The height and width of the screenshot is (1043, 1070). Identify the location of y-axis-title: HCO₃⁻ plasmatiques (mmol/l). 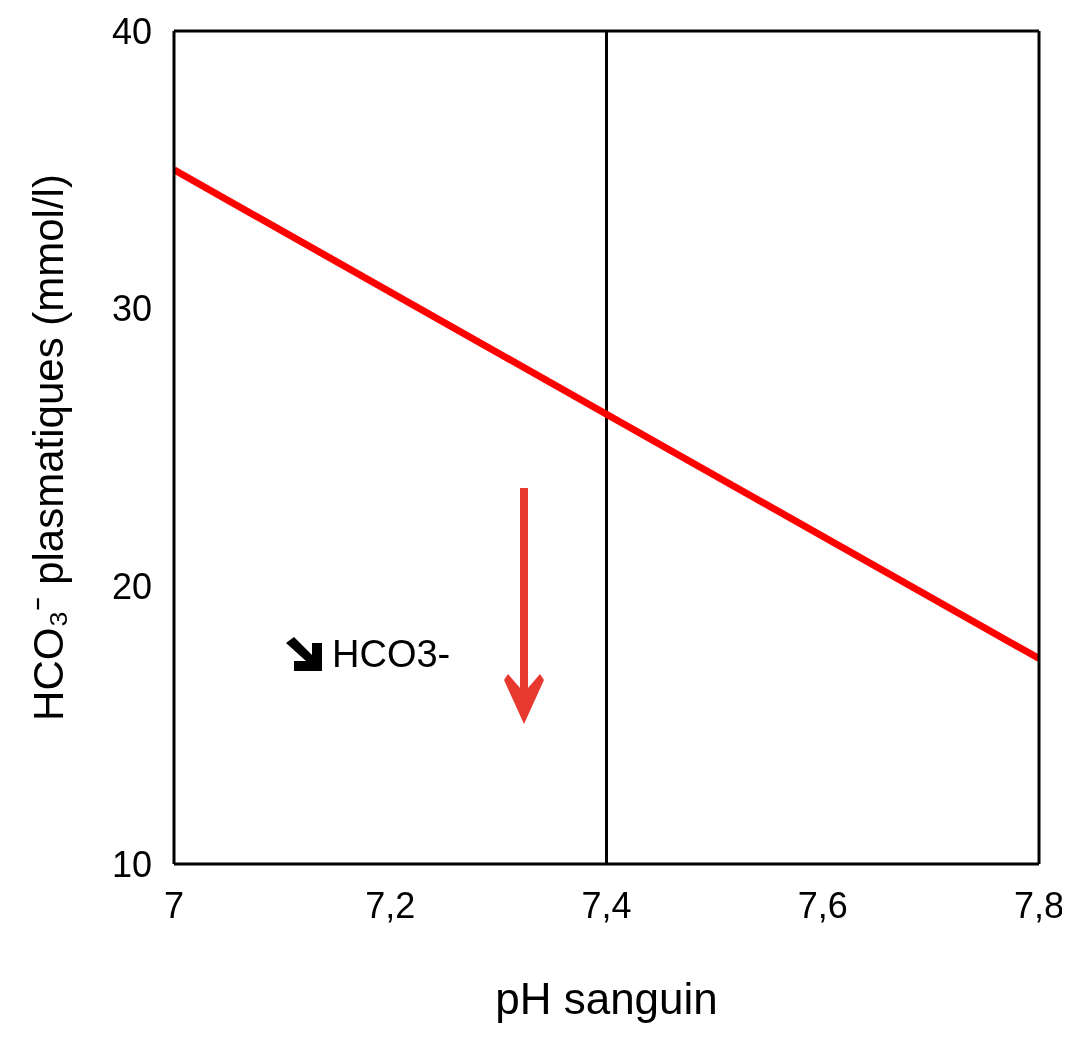
(48, 447).